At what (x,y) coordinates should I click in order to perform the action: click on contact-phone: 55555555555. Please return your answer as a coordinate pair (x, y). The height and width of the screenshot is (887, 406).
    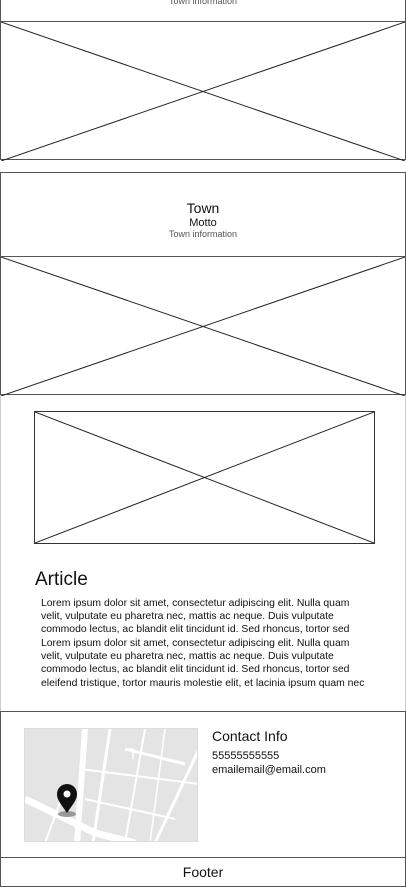
    Looking at the image, I should click on (246, 756).